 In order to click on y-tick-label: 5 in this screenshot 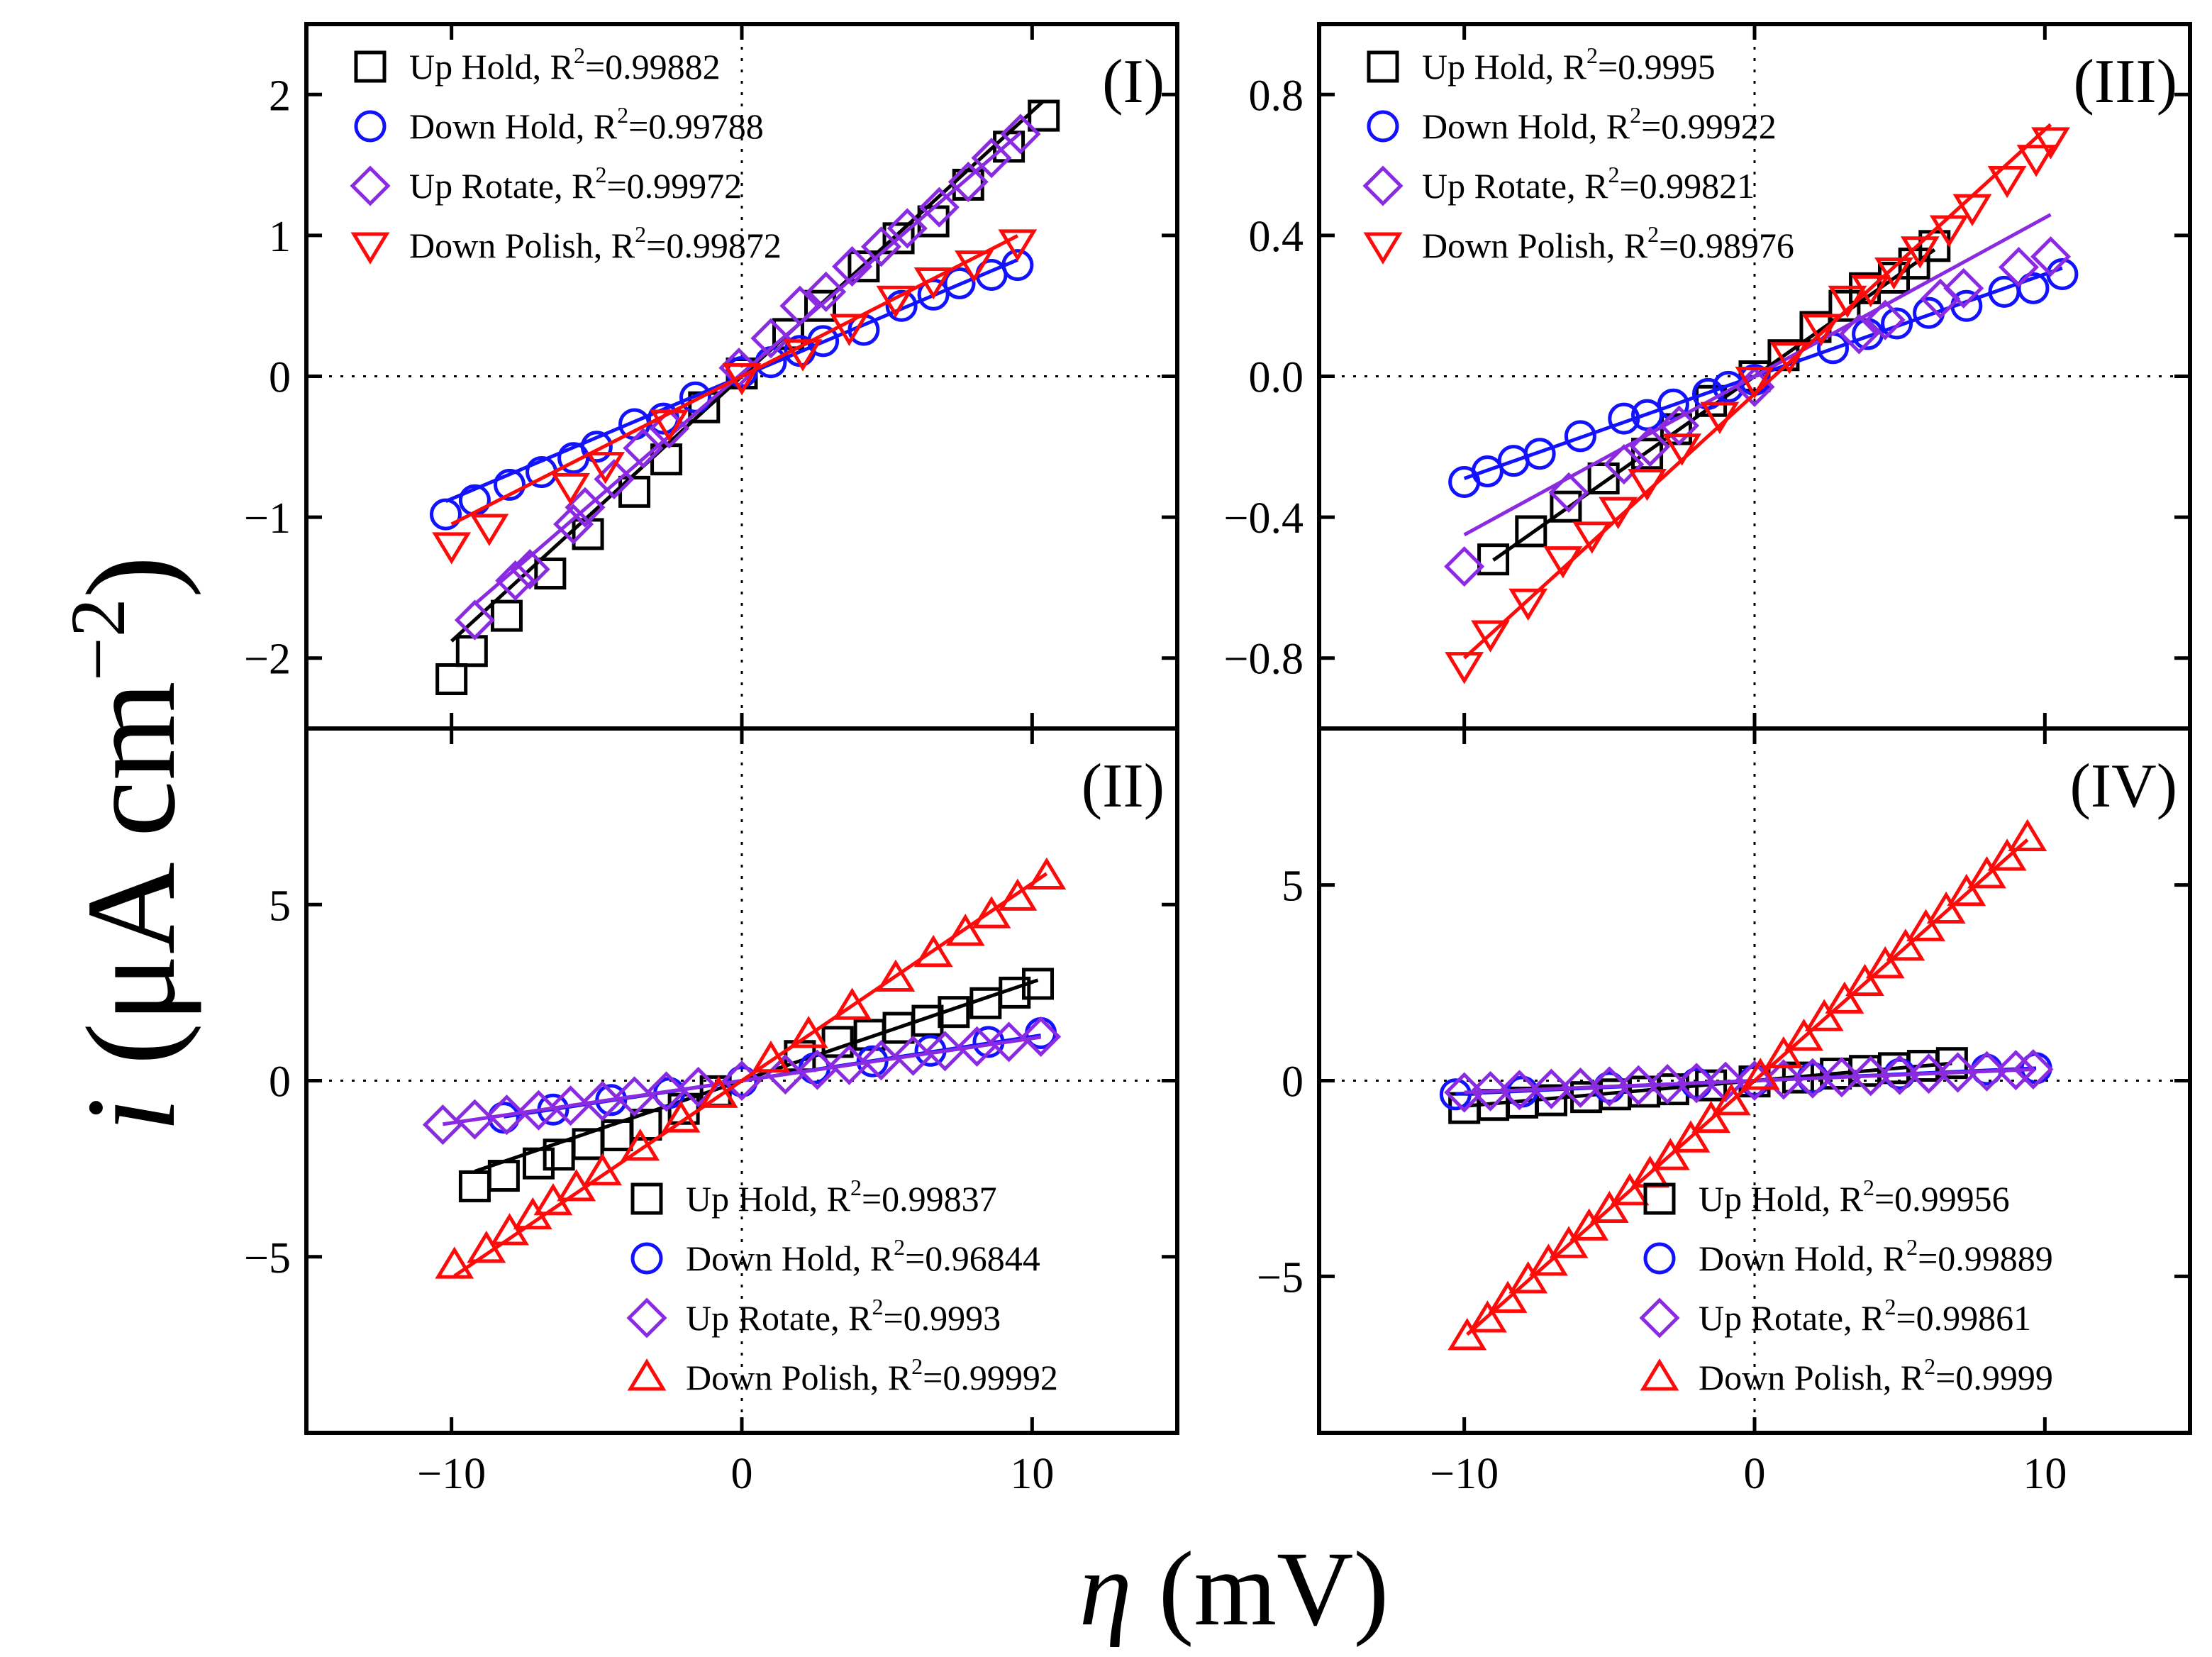, I will do `click(280, 906)`.